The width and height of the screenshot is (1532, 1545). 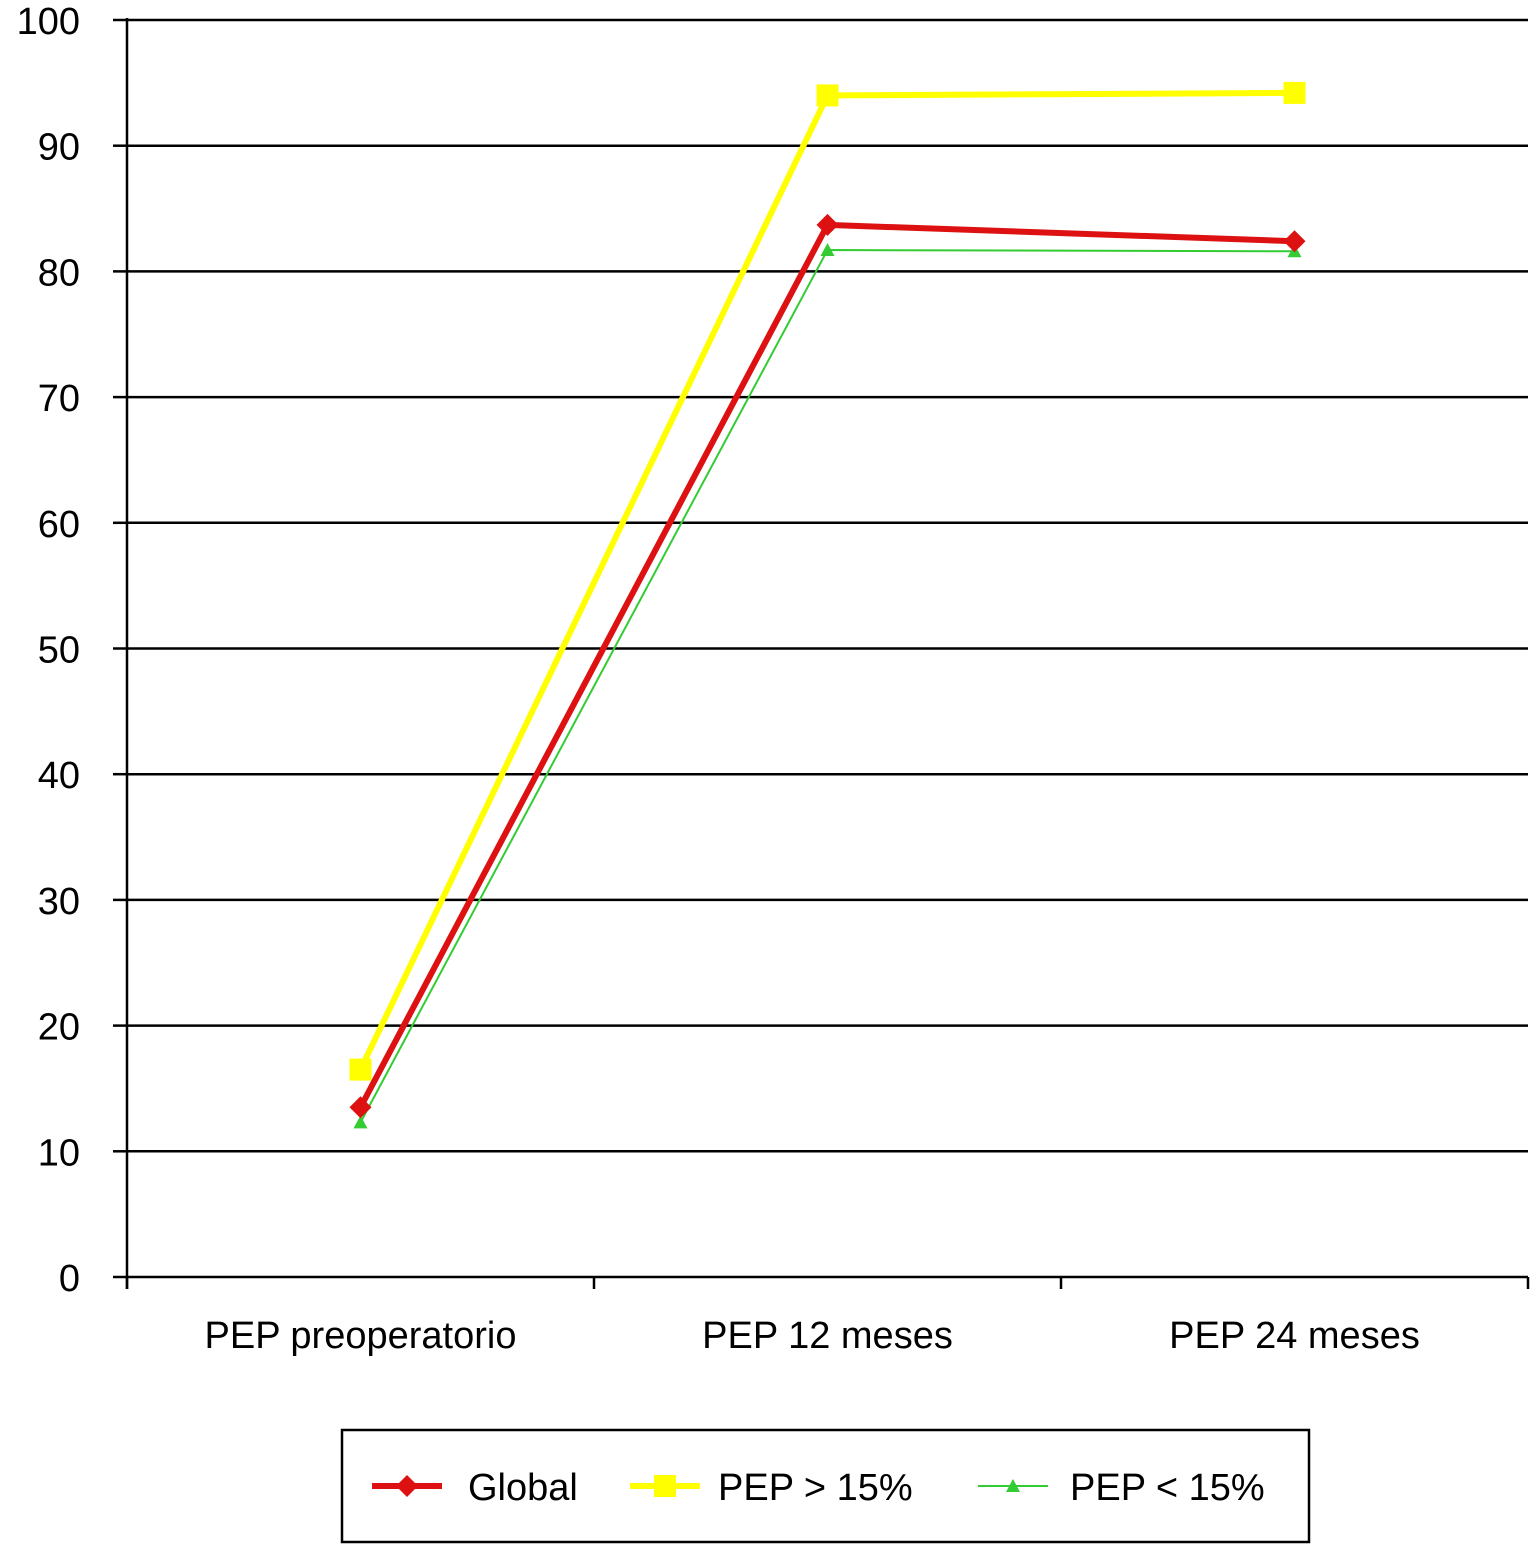 I want to click on y-tick-label-0: 0, so click(x=69, y=1279).